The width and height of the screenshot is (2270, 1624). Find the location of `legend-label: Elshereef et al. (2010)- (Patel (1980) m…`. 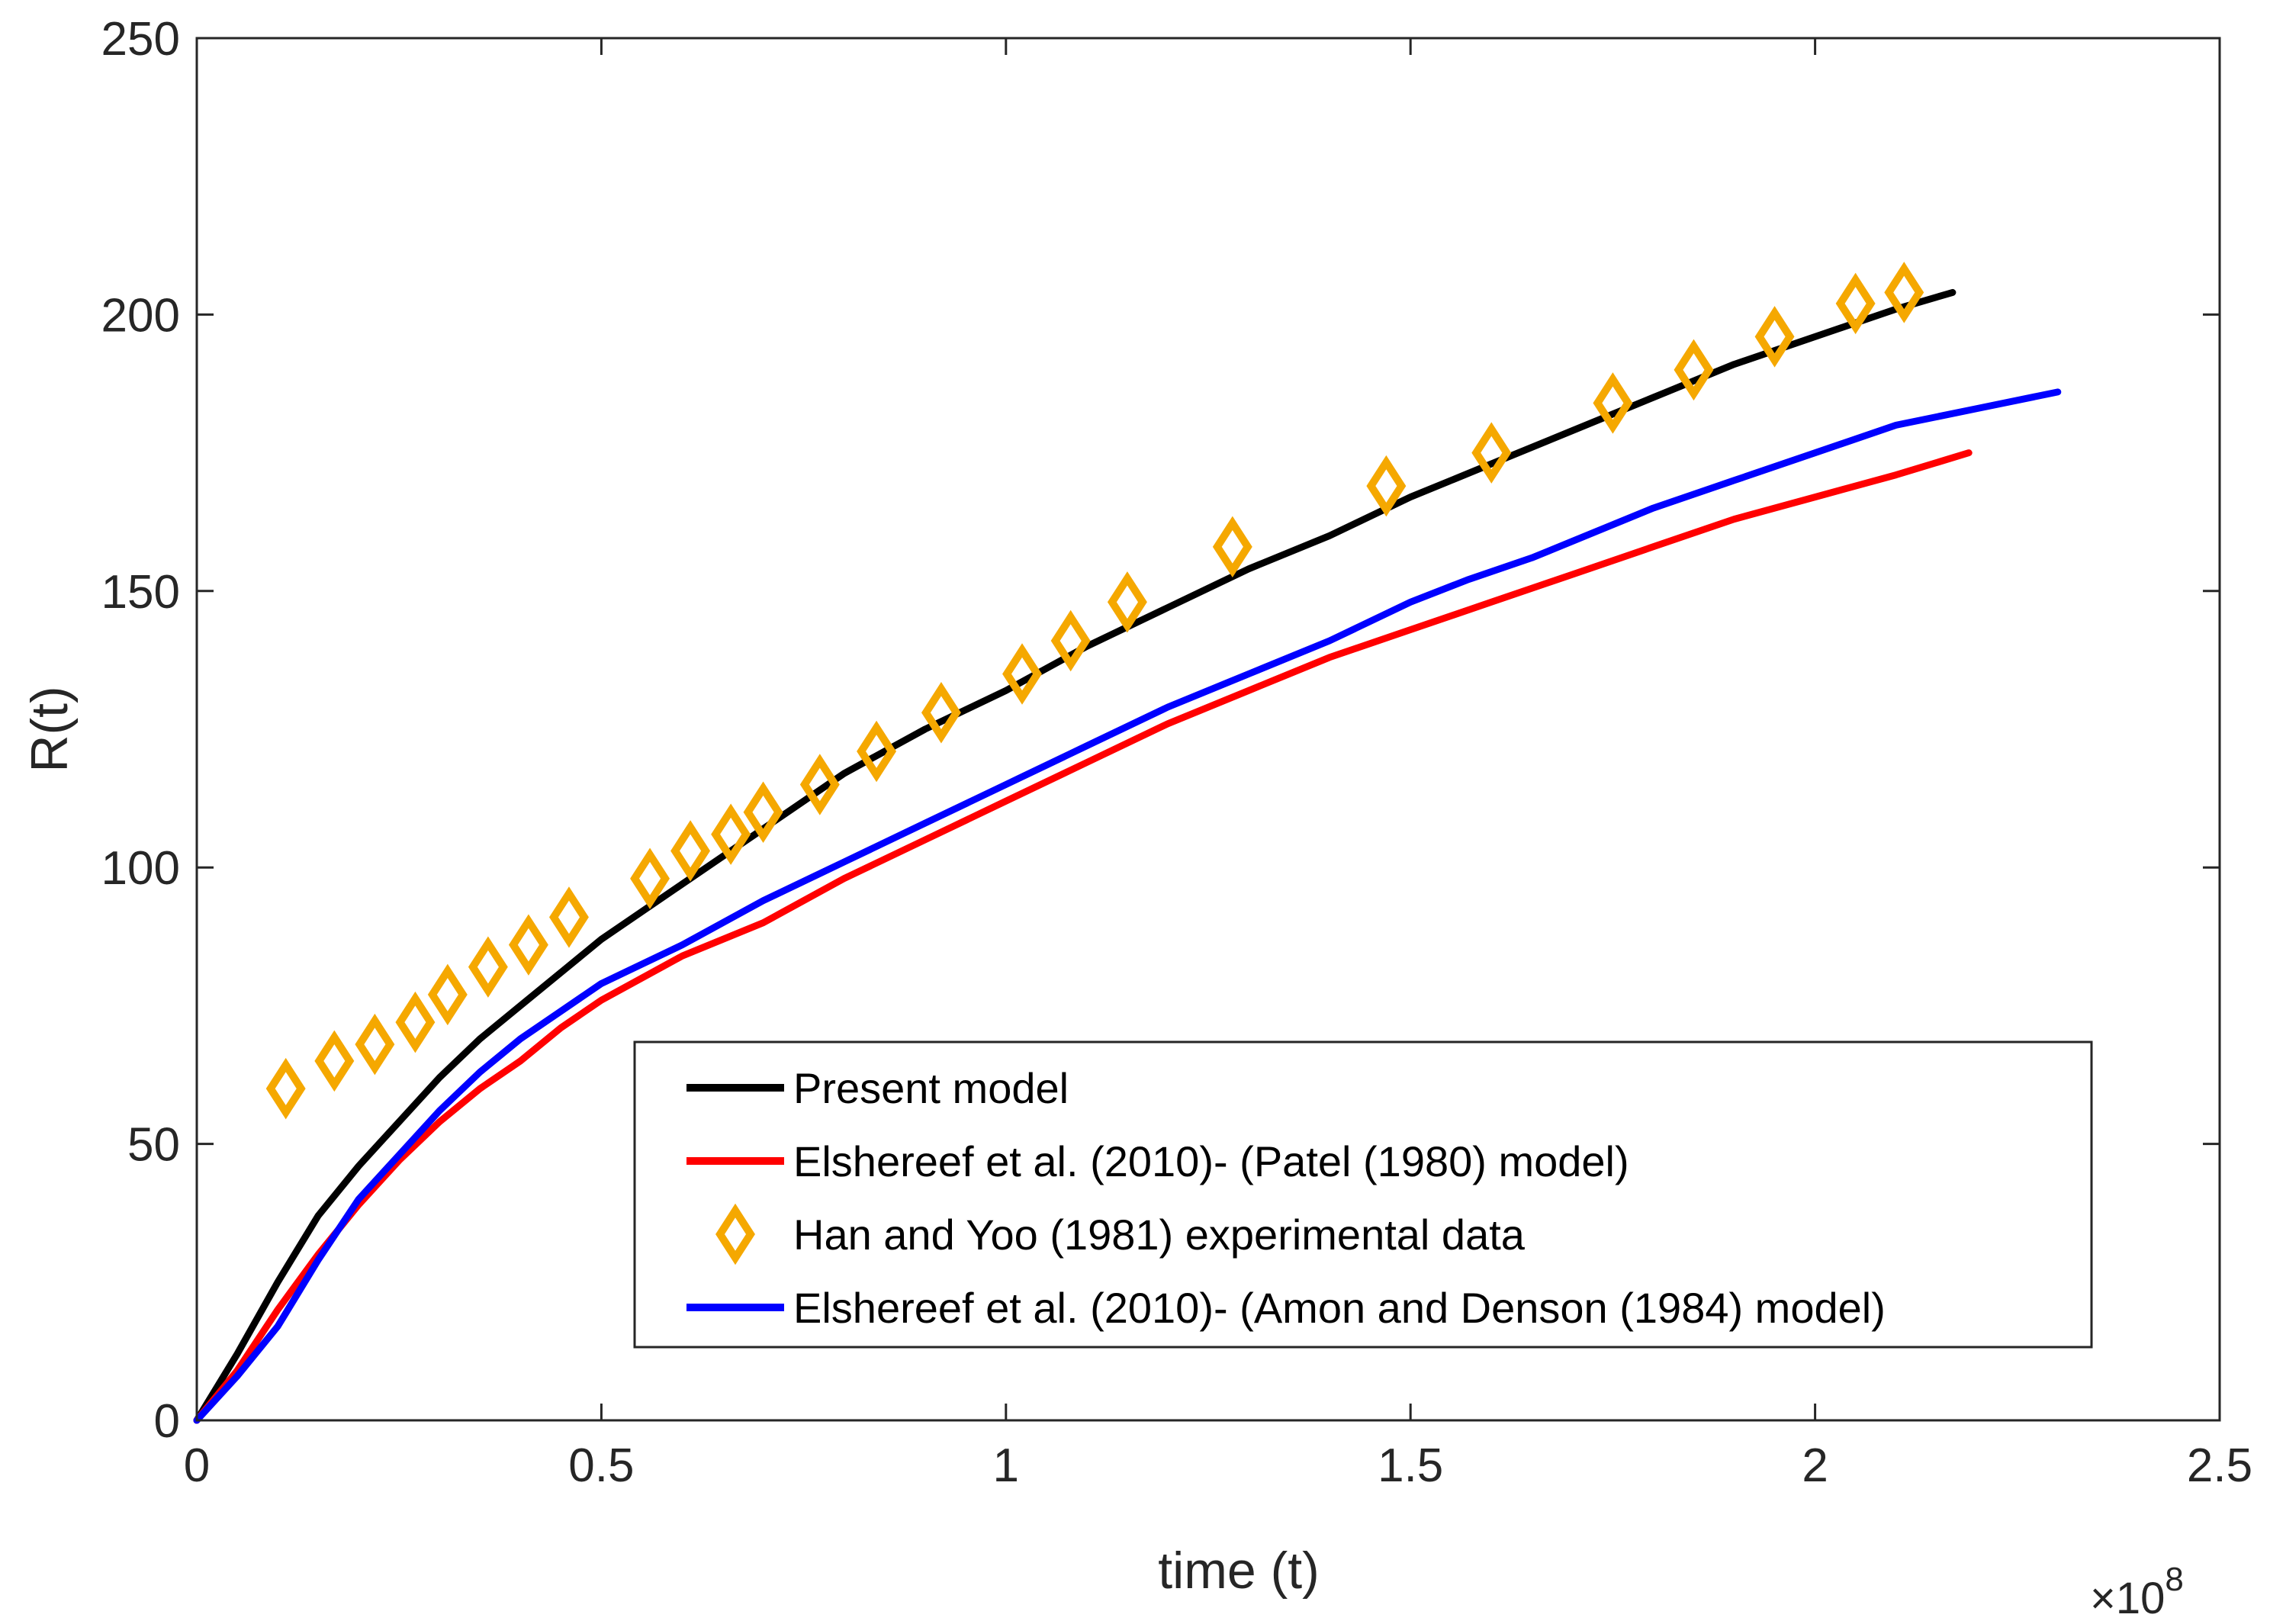

legend-label: Elshereef et al. (2010)- (Patel (1980) m… is located at coordinates (1211, 1161).